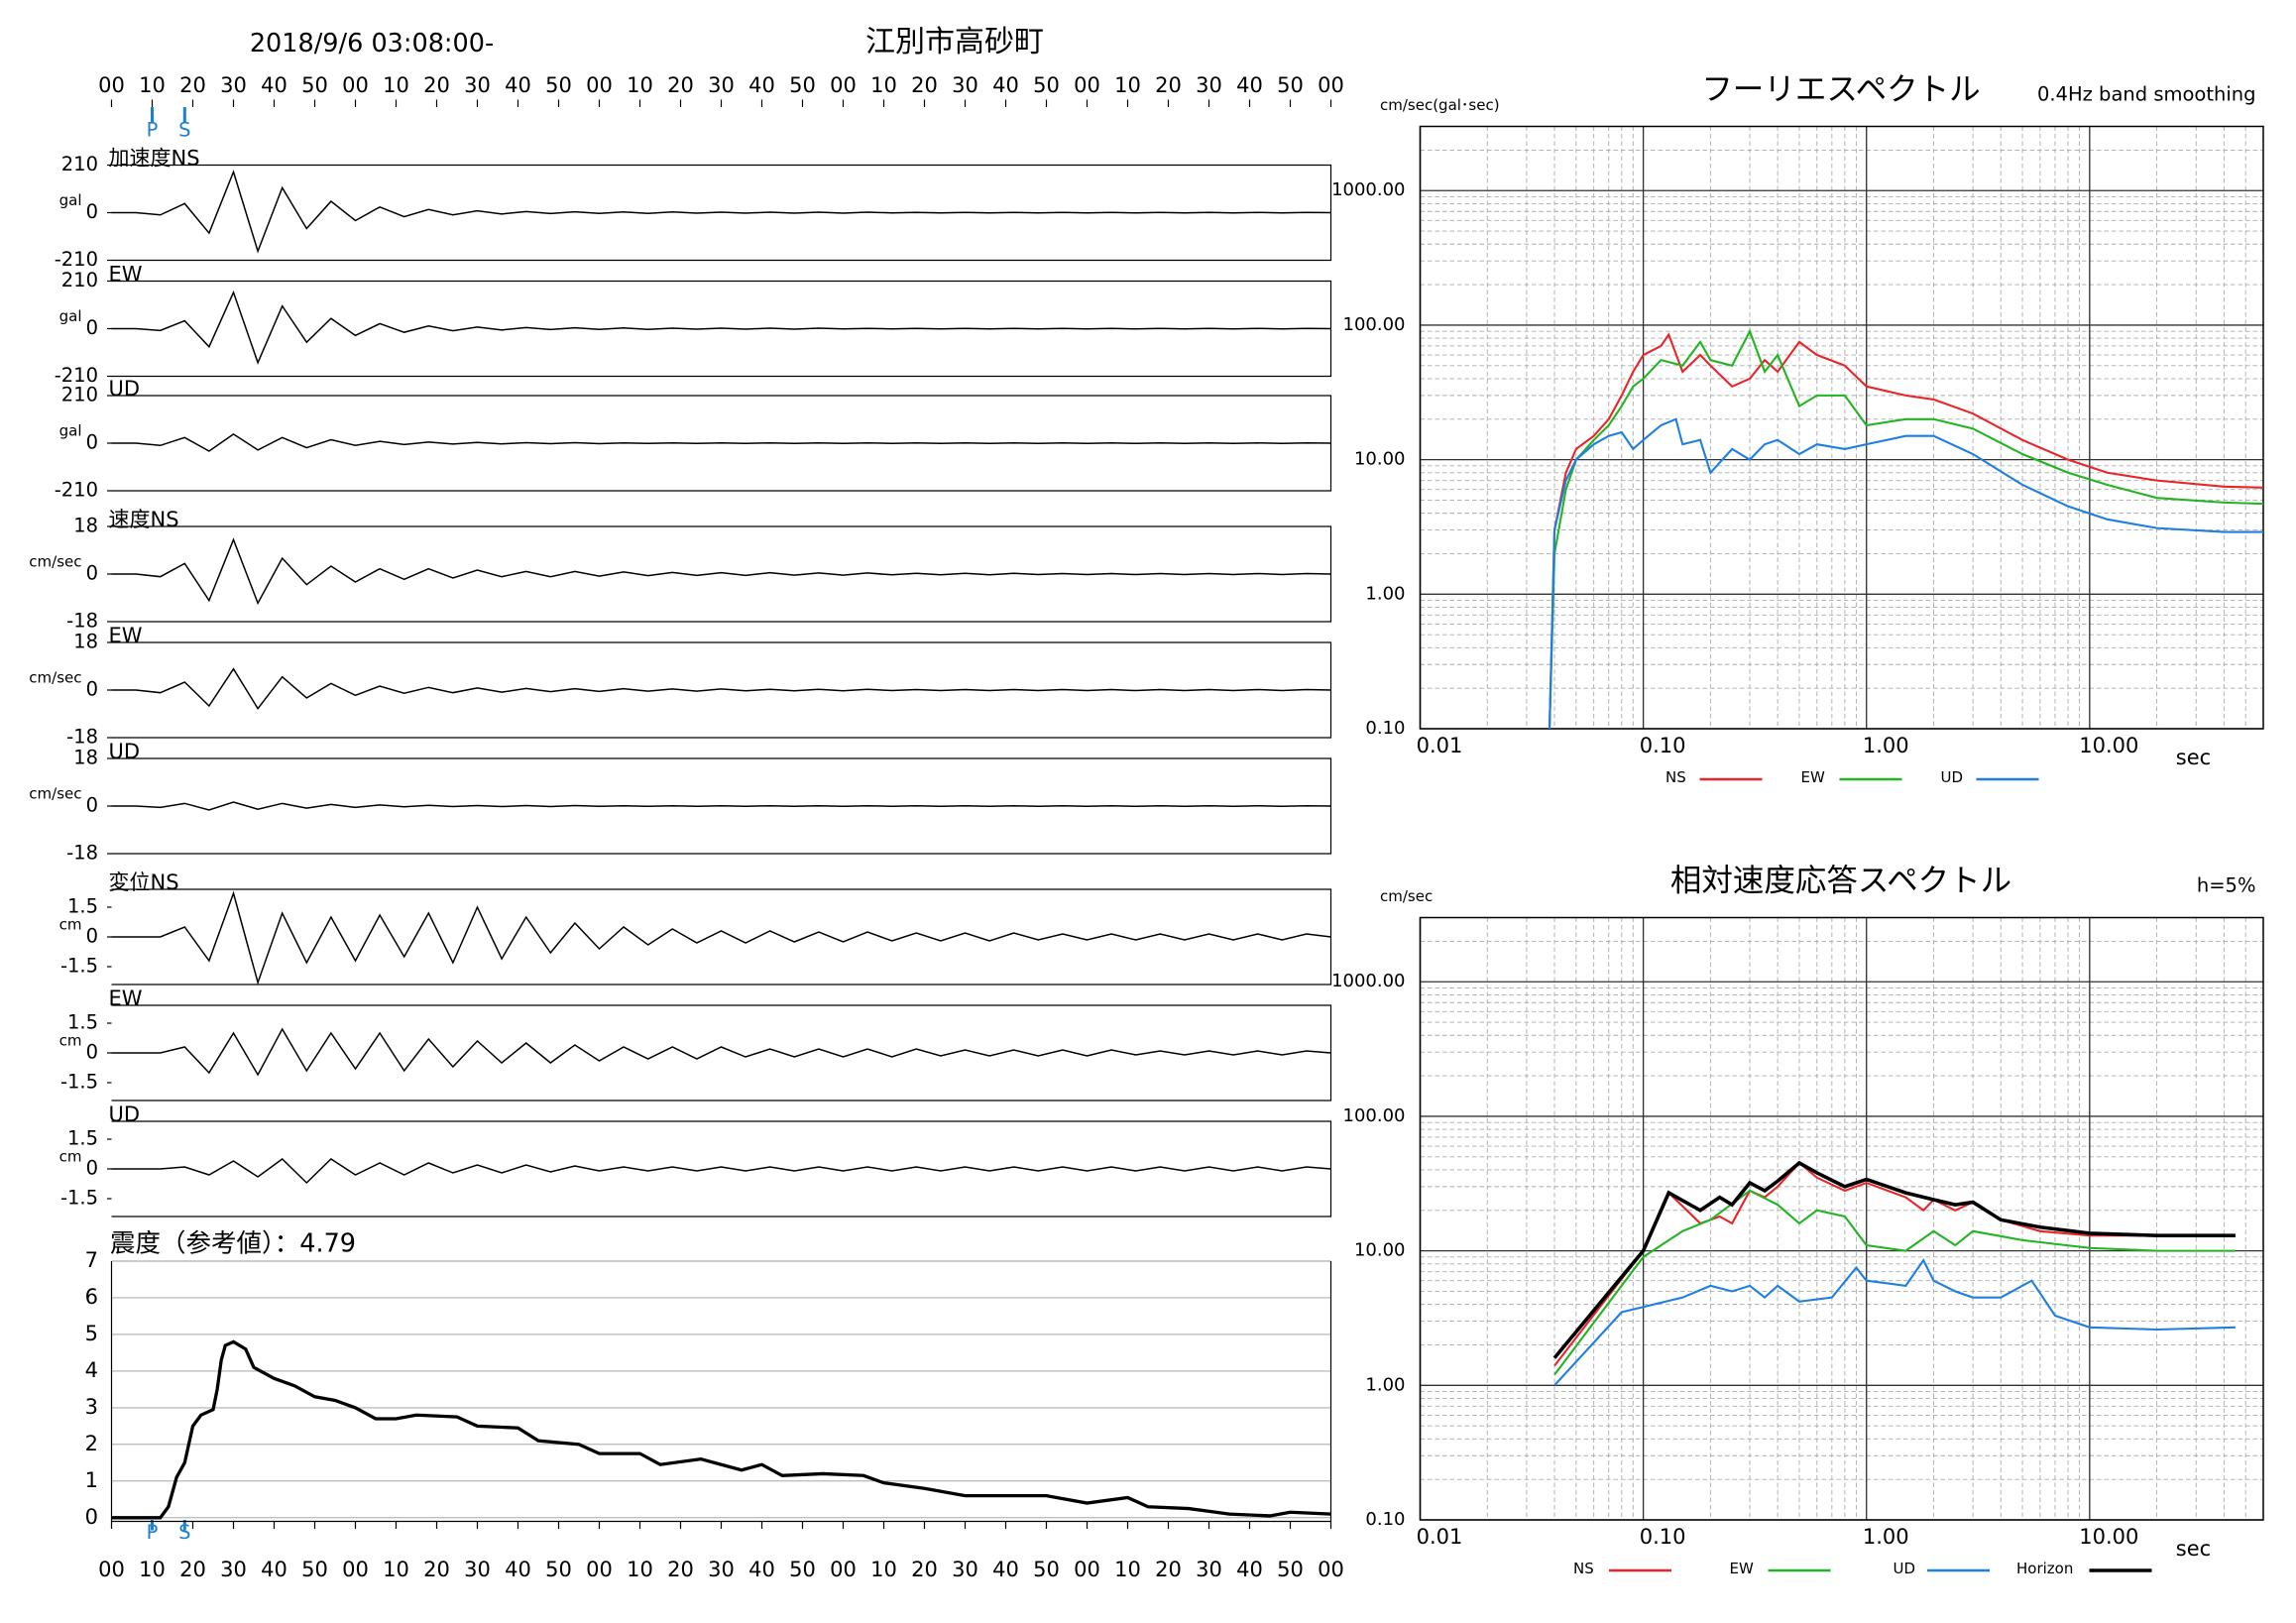  I want to click on y-axis-unit: cm/sec(gal･sec), so click(1440, 105).